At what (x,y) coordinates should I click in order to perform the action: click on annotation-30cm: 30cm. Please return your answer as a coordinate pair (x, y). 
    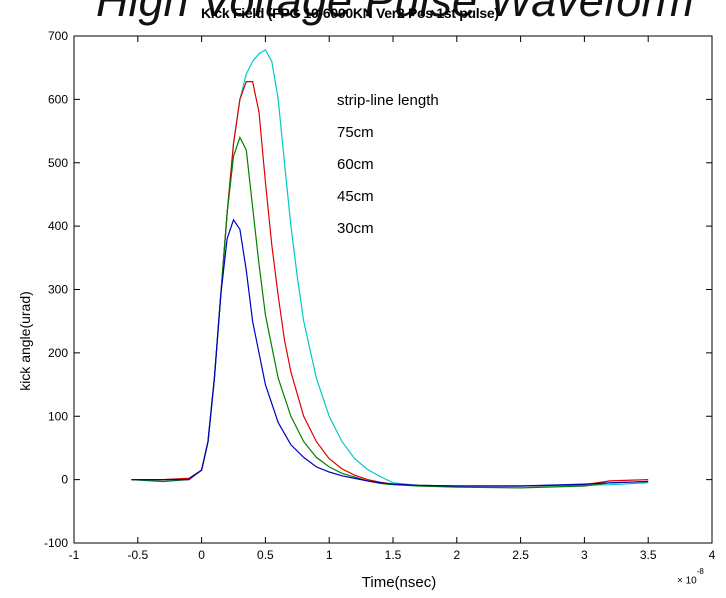
    Looking at the image, I should click on (355, 228).